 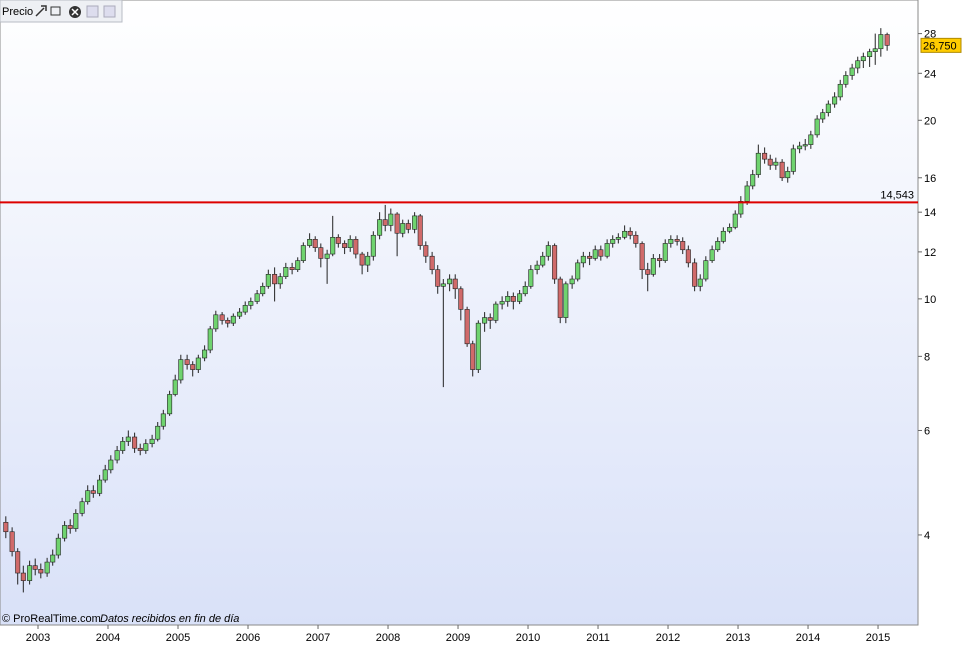 I want to click on y-tick-label: 24, so click(x=930, y=74).